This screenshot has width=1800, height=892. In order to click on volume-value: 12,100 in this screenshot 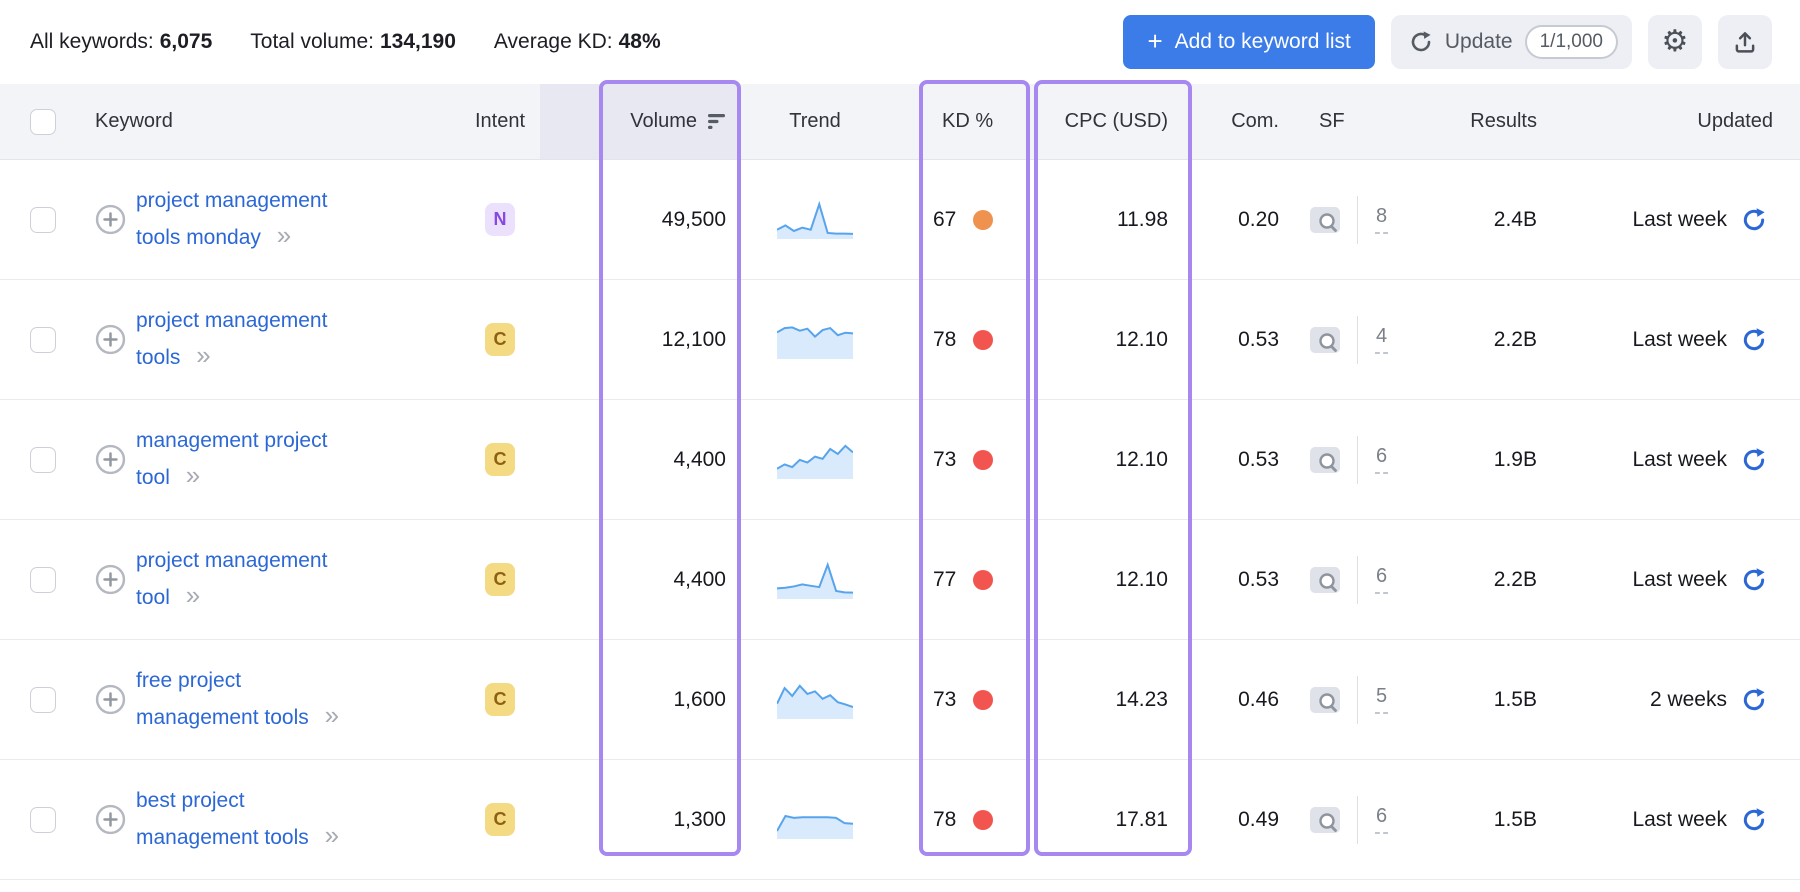, I will do `click(693, 339)`.